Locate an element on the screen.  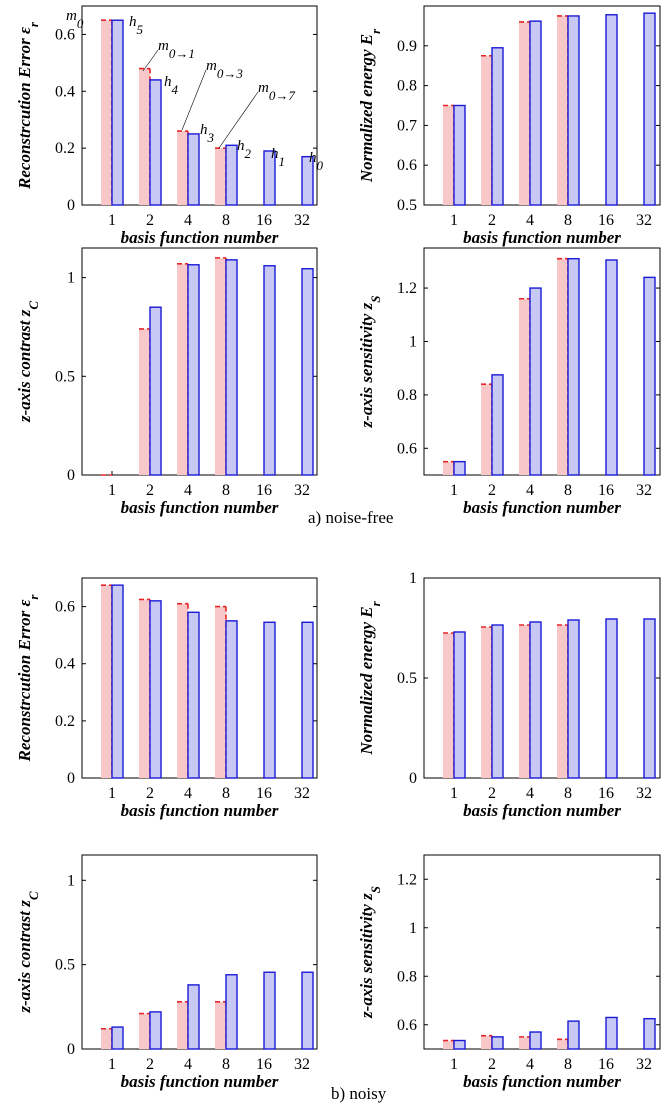
annotation-7: h2 is located at coordinates (244, 149).